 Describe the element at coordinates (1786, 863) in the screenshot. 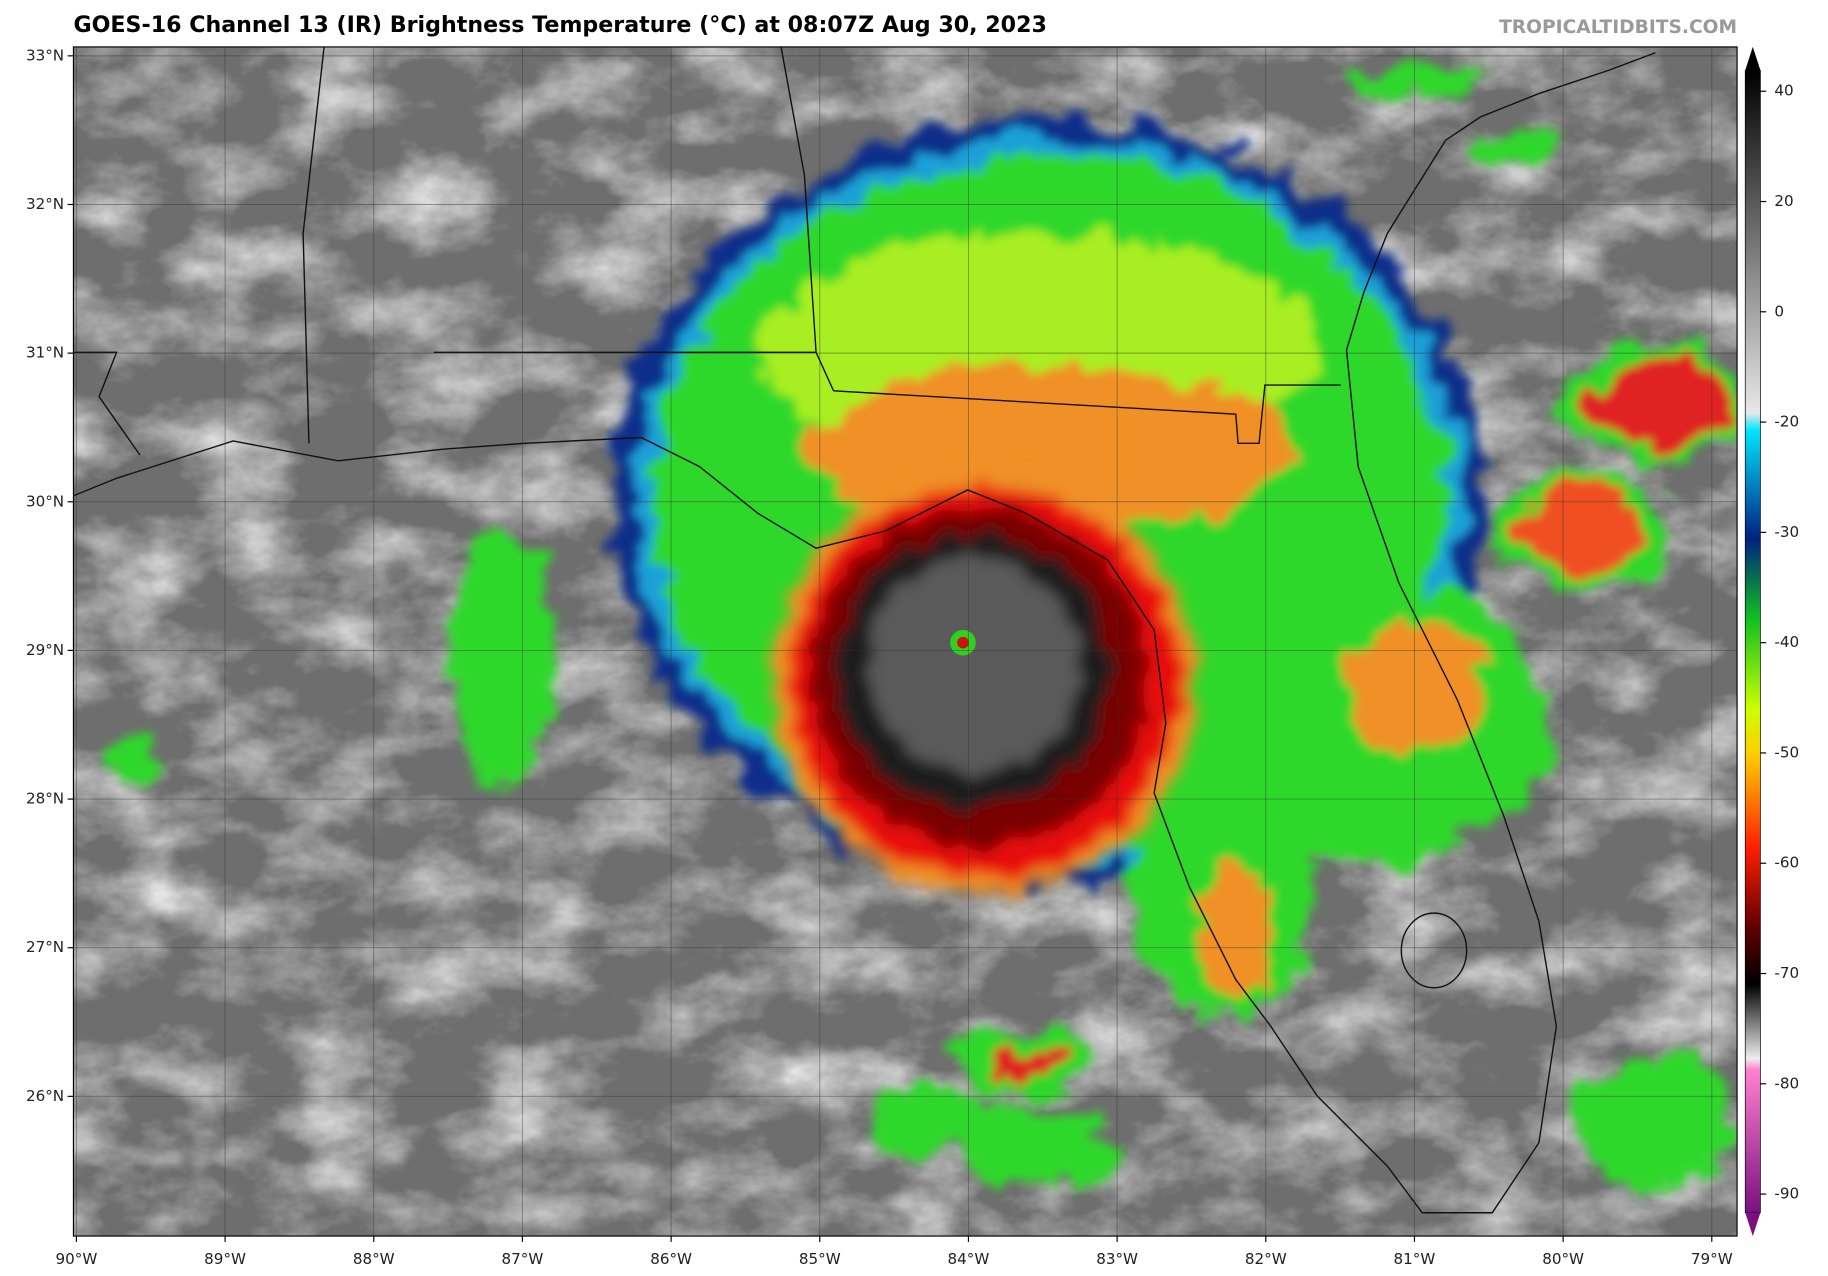

I see `colorbar-tick-label: -60` at that location.